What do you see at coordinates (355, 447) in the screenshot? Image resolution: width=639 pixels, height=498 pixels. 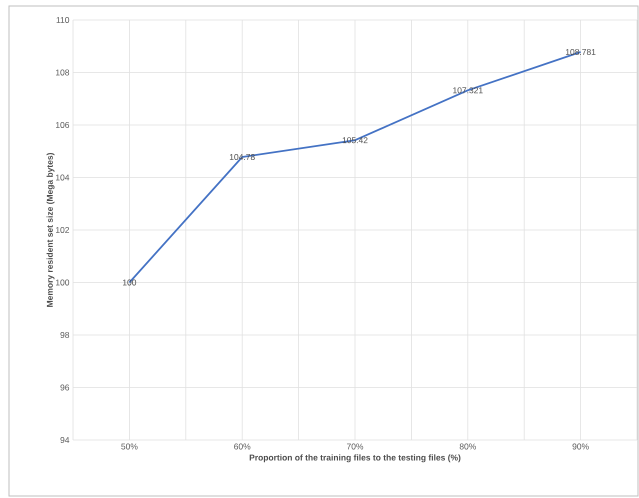 I see `x-tick-label: 70%` at bounding box center [355, 447].